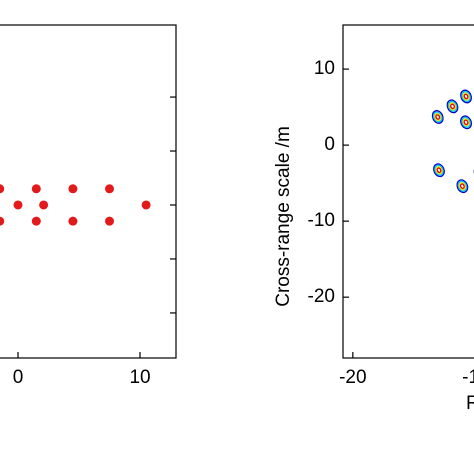 This screenshot has height=474, width=474. I want to click on x-axis-label: Range scale /m, so click(470, 403).